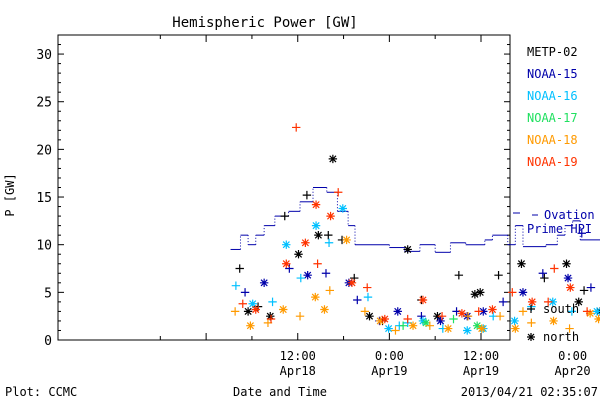 Image resolution: width=600 pixels, height=400 pixels. What do you see at coordinates (44, 246) in the screenshot?
I see `y-tick-label: 10` at bounding box center [44, 246].